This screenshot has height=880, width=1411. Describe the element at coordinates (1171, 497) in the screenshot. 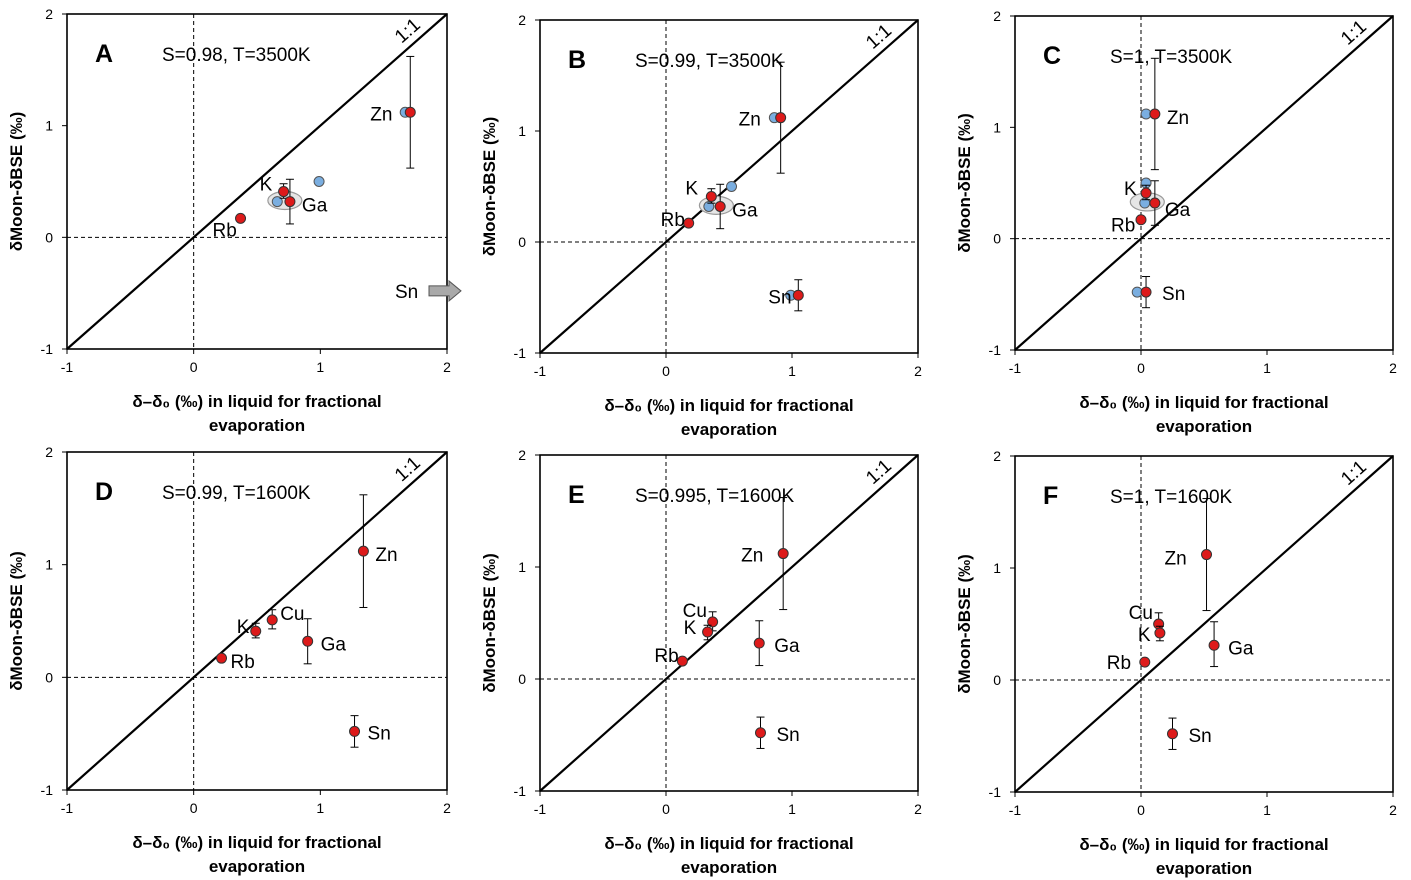

I see `panel-params: S=1, T=1600K` at that location.